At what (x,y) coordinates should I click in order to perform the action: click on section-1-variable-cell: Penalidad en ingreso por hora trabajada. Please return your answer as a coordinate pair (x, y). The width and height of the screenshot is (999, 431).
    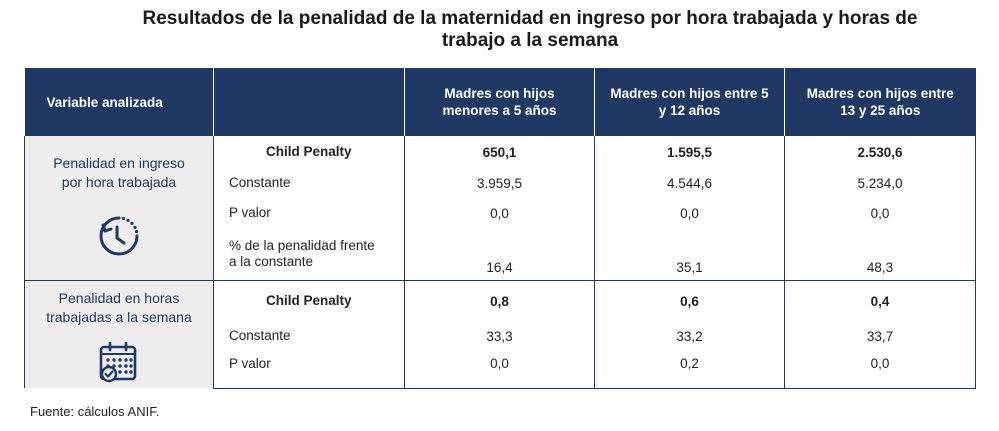
    Looking at the image, I should click on (119, 208).